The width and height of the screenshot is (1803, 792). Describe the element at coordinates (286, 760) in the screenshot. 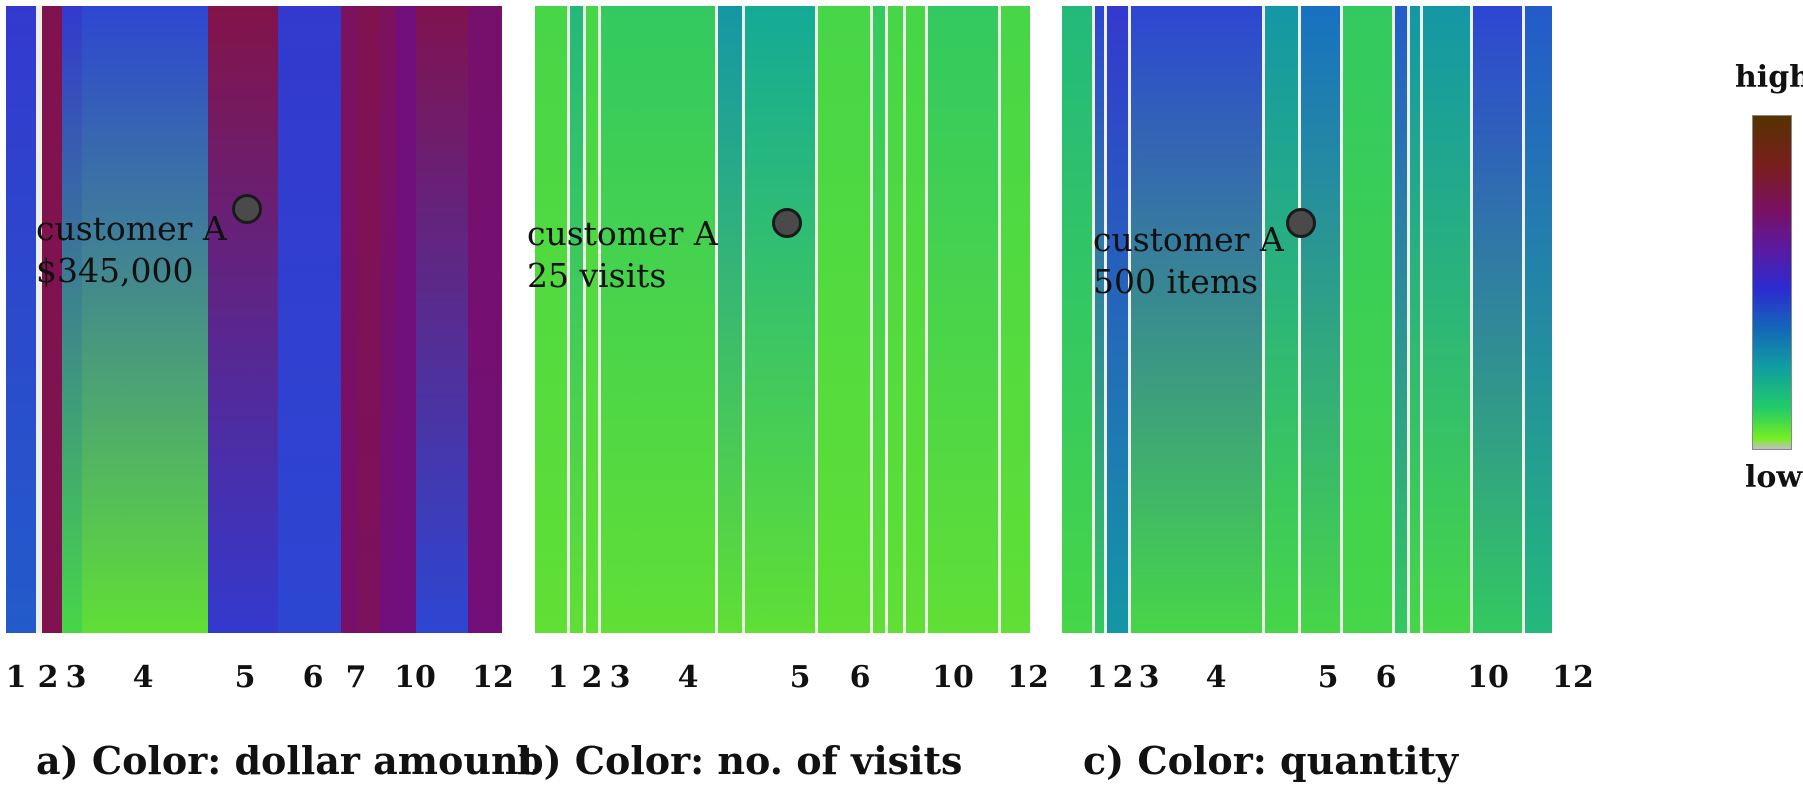

I see `caption-a: a) Color: dollar amount` at that location.